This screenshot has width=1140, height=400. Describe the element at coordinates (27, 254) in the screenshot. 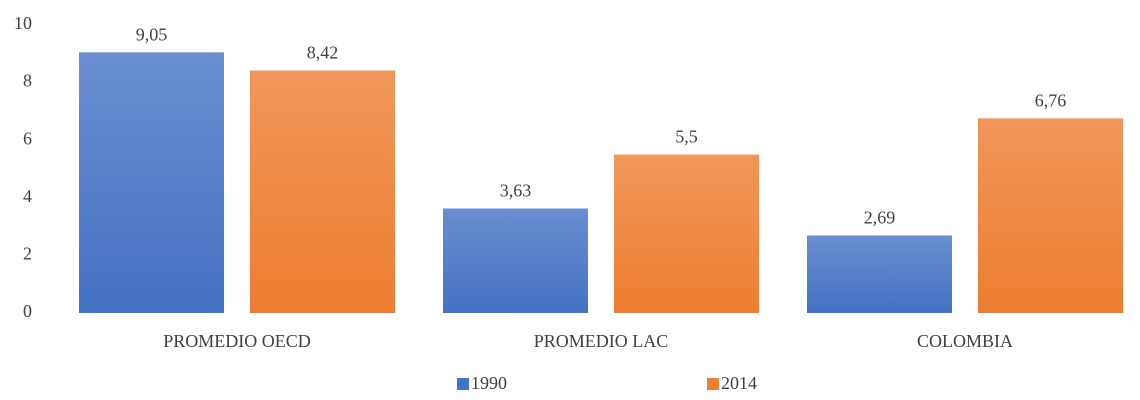

I see `y-tick-label: 2` at that location.